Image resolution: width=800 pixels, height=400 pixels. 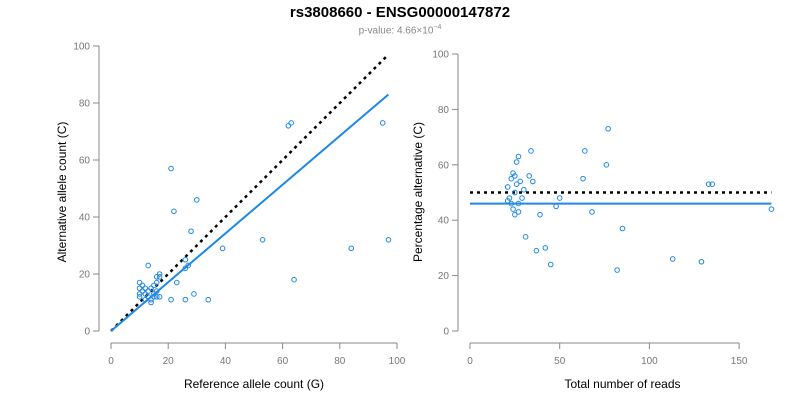 I want to click on x-tick-label: 100, so click(x=397, y=361).